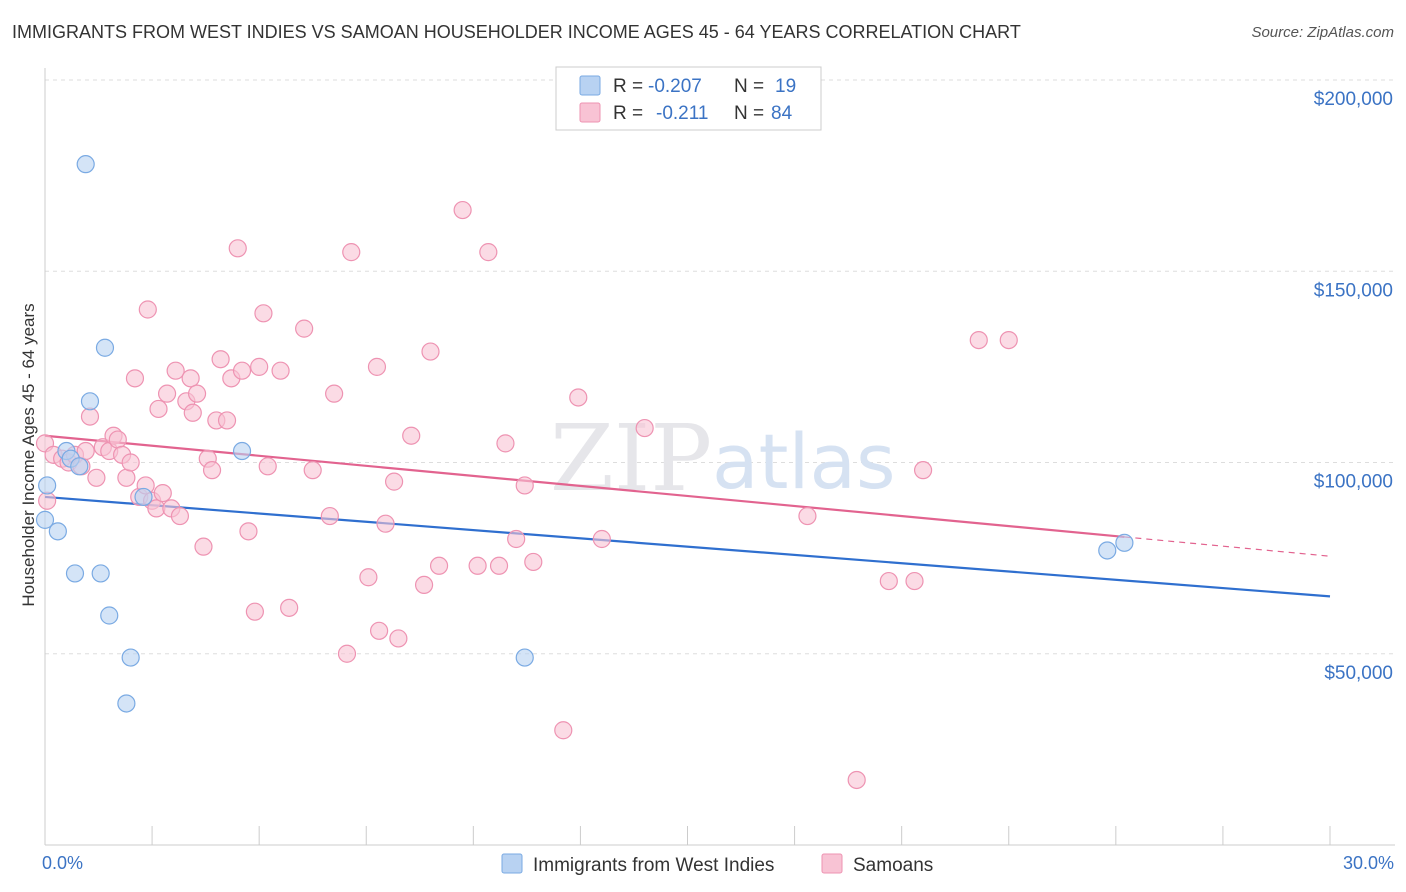 This screenshot has height=892, width=1406. What do you see at coordinates (590, 85) in the screenshot?
I see `legend-swatch-blue` at bounding box center [590, 85].